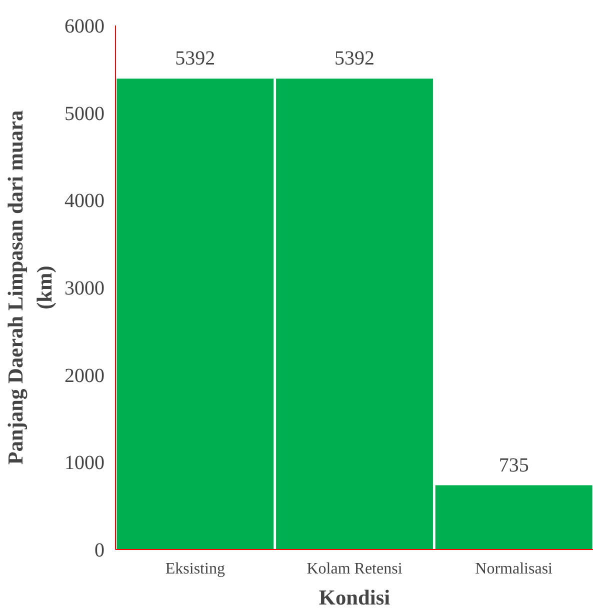 The height and width of the screenshot is (612, 593). I want to click on data-label: 735, so click(513, 465).